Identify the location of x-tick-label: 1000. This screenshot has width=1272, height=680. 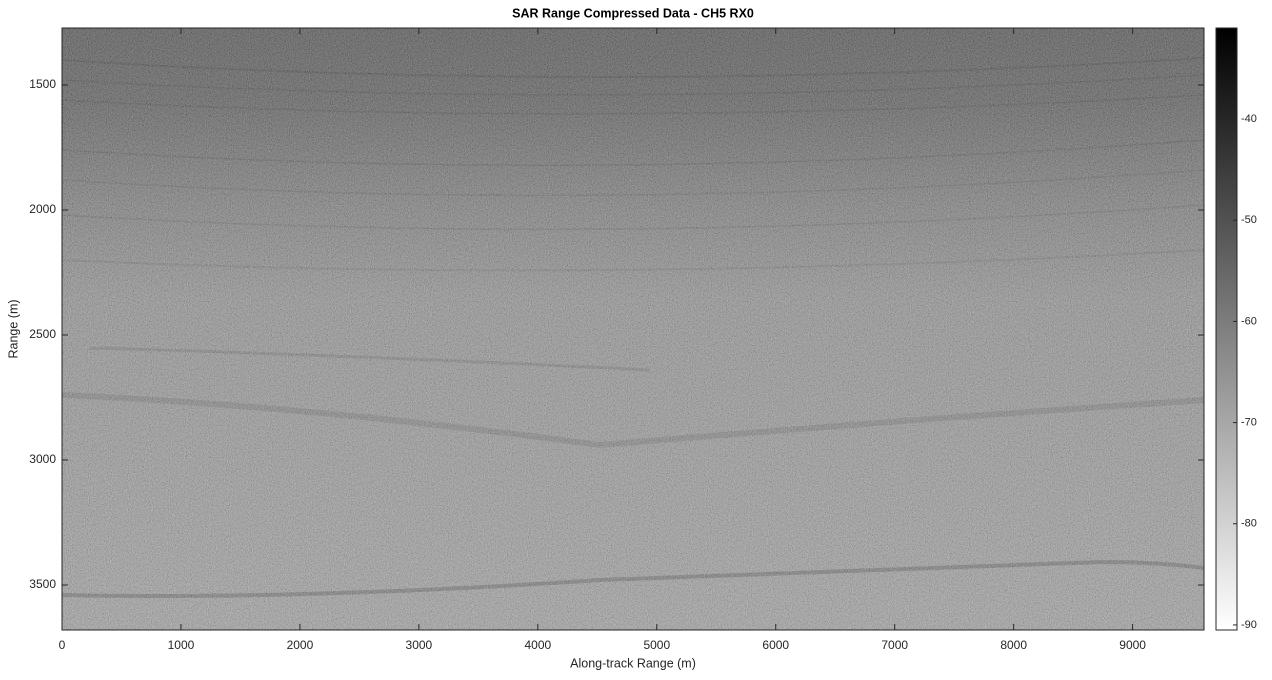
(181, 645).